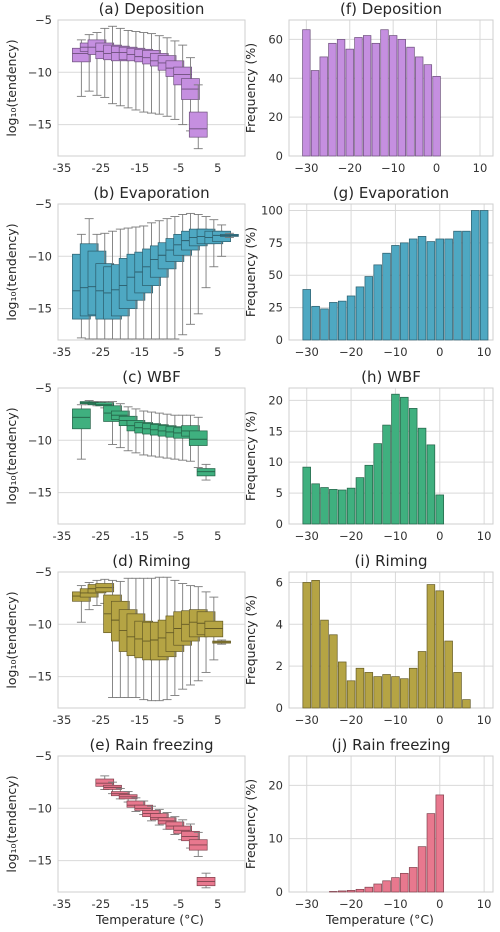 This screenshot has width=500, height=932. What do you see at coordinates (275, 39) in the screenshot?
I see `y-tick-label: 60` at bounding box center [275, 39].